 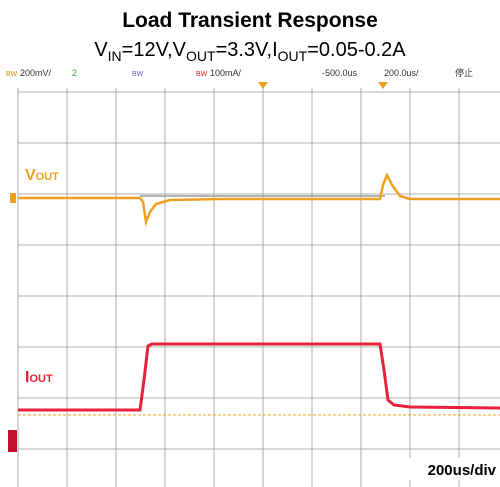 What do you see at coordinates (401, 73) in the screenshot?
I see `status-item: 200.0us/` at bounding box center [401, 73].